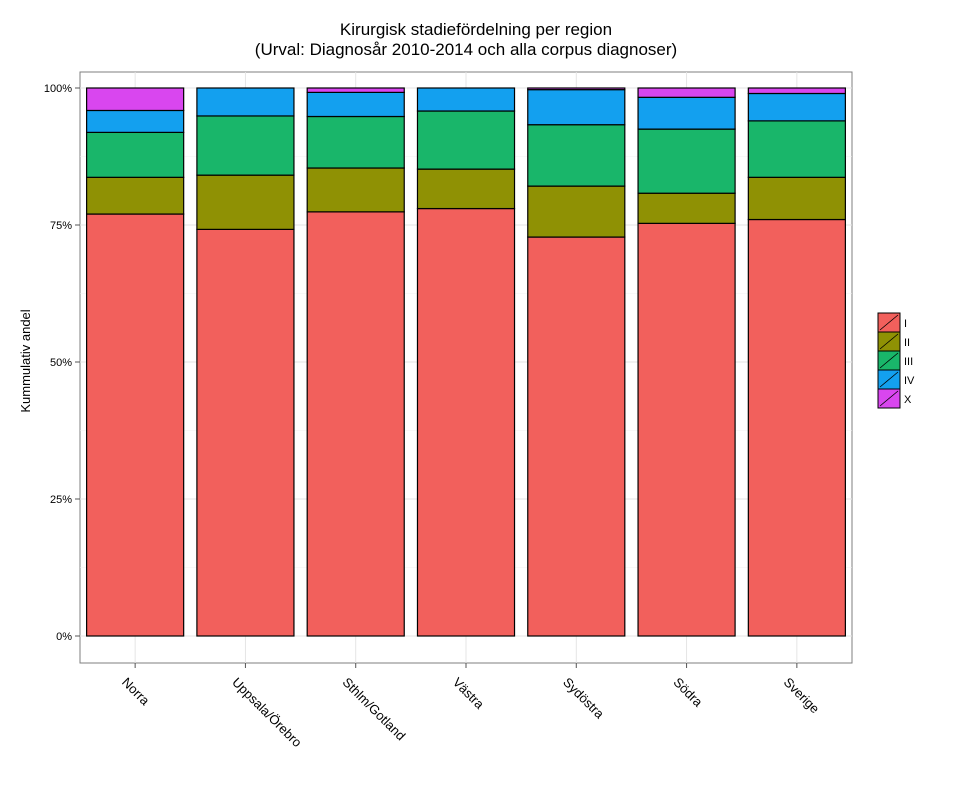  I want to click on x-tick-label: Södra, so click(688, 693).